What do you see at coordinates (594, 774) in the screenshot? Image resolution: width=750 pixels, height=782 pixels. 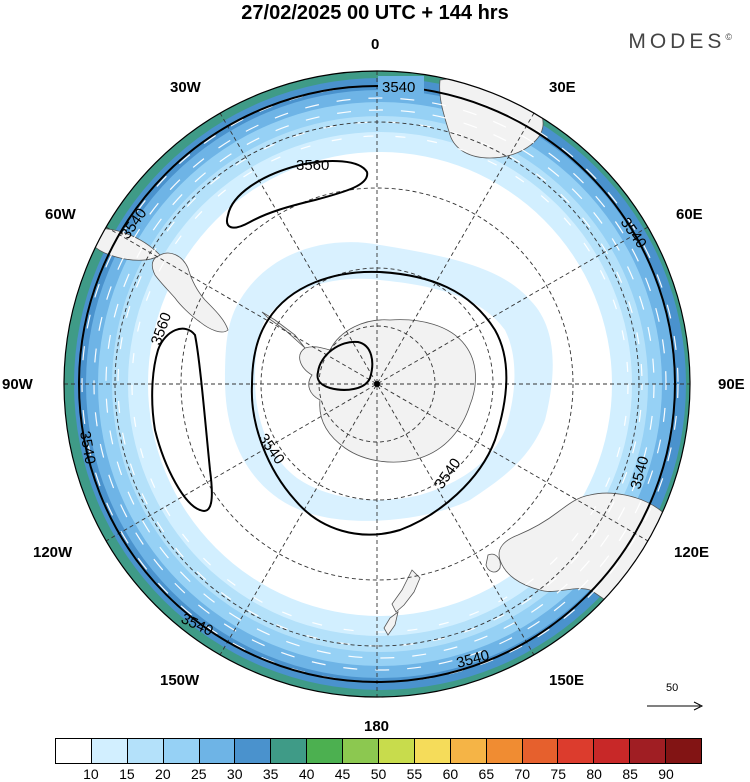 I see `colorbar-tick-label: 80` at bounding box center [594, 774].